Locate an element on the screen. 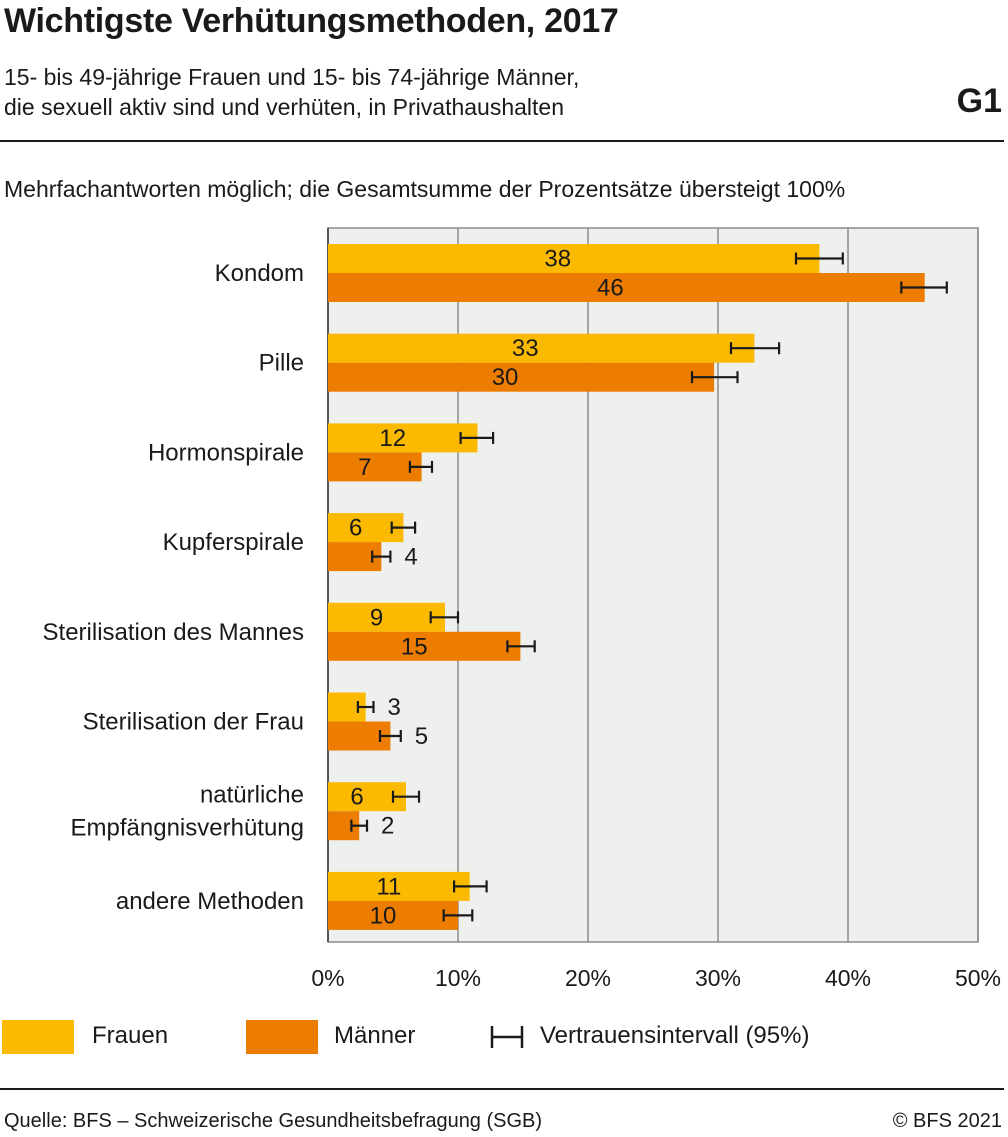 Image resolution: width=1008 pixels, height=1137 pixels. header-divider is located at coordinates (502, 141).